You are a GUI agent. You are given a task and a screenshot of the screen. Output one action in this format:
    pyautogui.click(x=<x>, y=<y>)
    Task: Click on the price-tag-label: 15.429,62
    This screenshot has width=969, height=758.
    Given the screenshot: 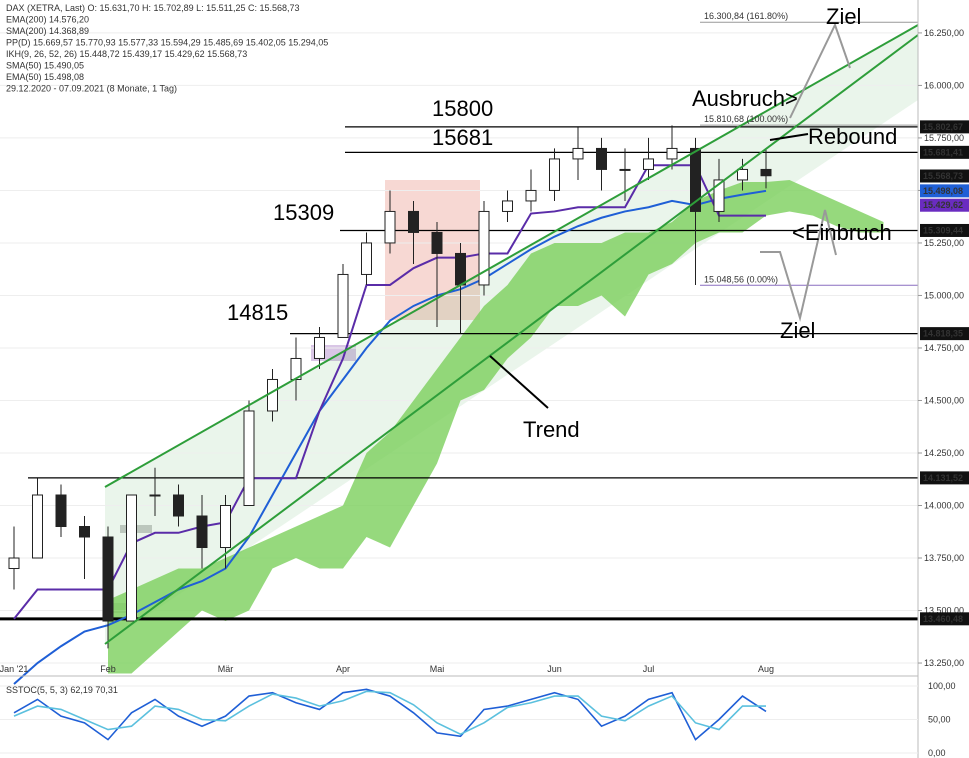 What is the action you would take?
    pyautogui.click(x=943, y=205)
    